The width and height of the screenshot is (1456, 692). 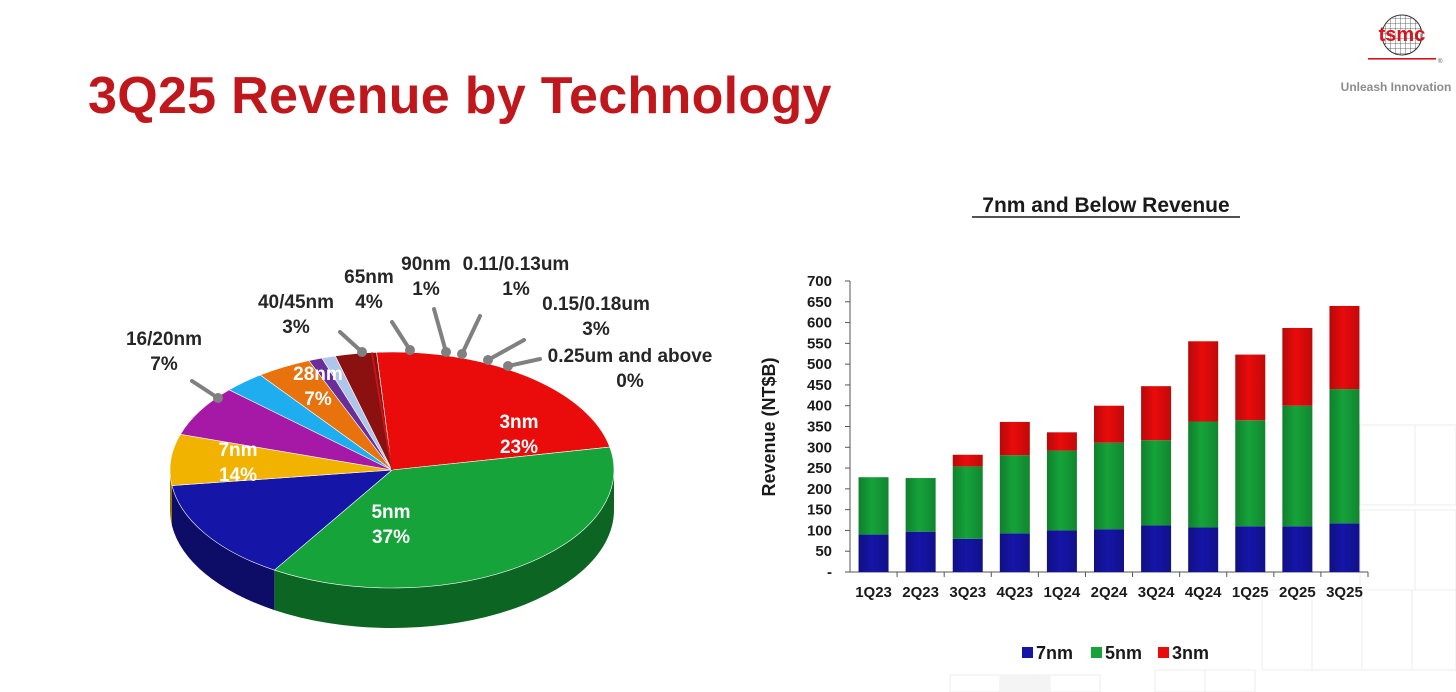 I want to click on bar-3nm-2q25, so click(x=1297, y=366).